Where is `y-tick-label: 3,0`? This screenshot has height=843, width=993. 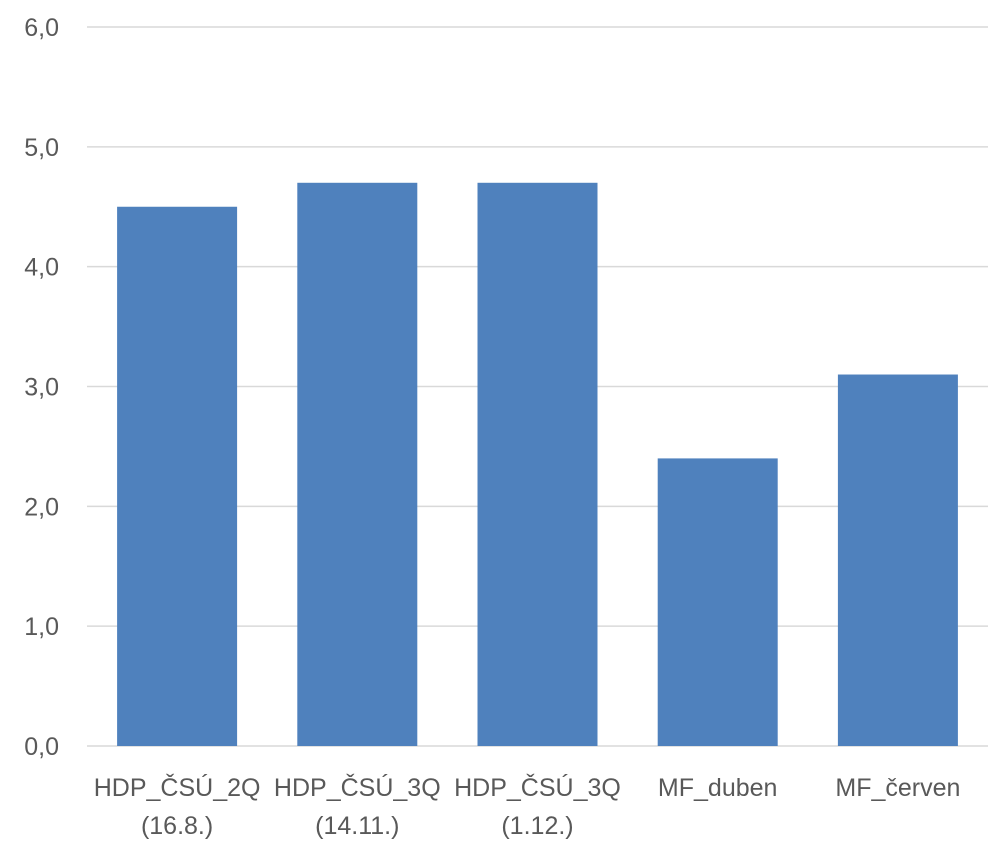
y-tick-label: 3,0 is located at coordinates (41, 388).